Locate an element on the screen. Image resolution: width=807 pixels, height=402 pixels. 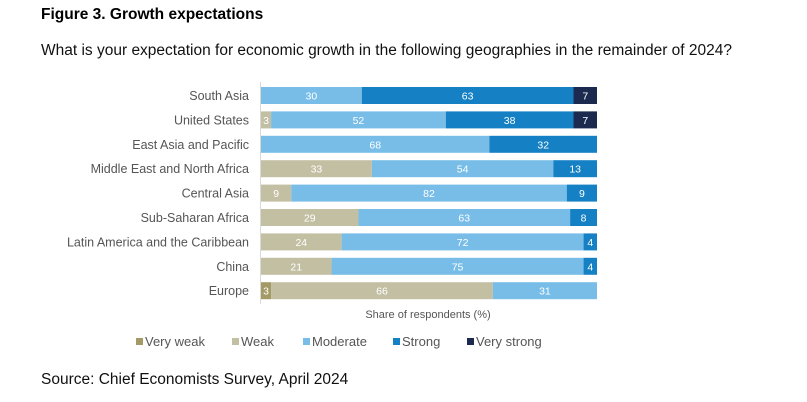
legend-item: Moderate is located at coordinates (335, 341).